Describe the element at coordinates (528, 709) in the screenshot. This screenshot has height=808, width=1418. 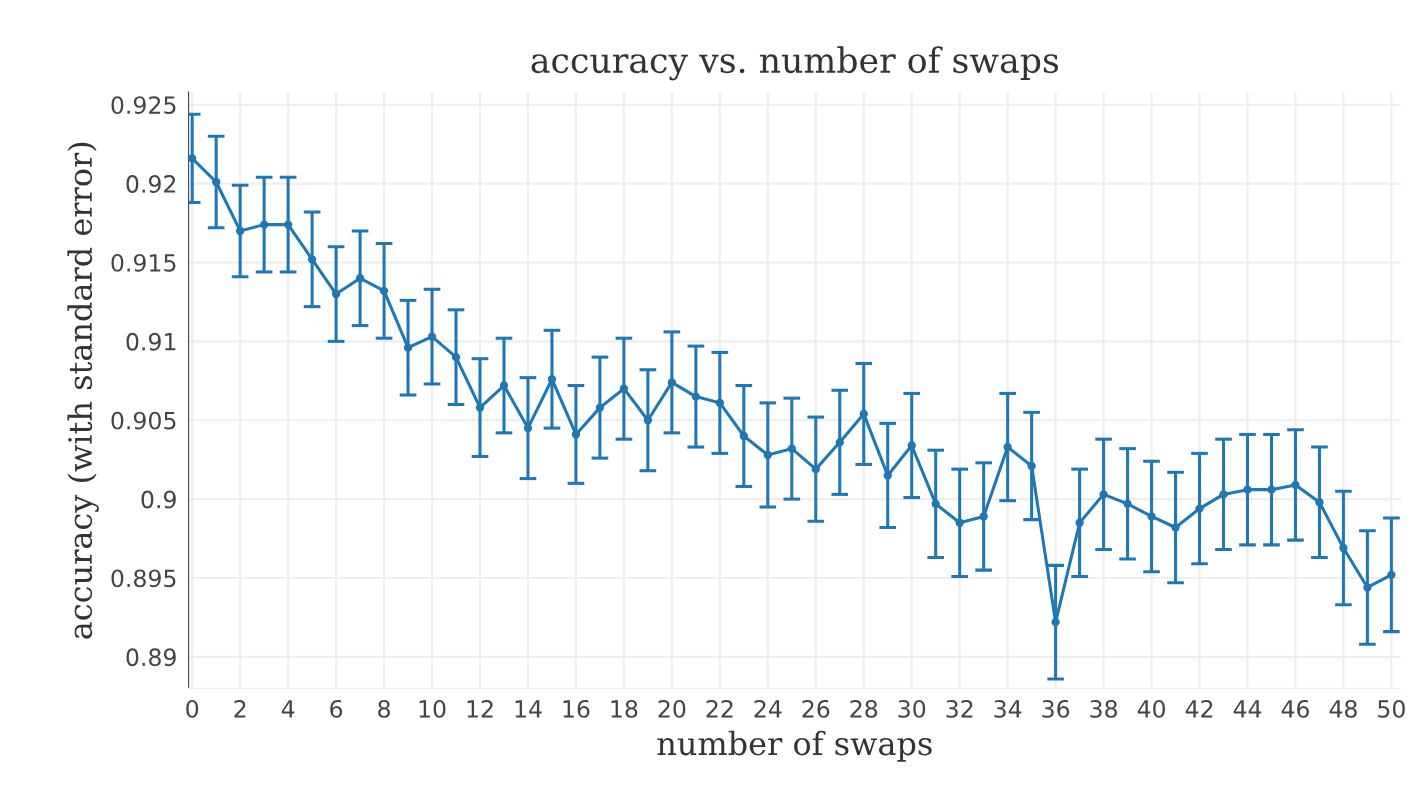
I see `x-tick-label: 14` at that location.